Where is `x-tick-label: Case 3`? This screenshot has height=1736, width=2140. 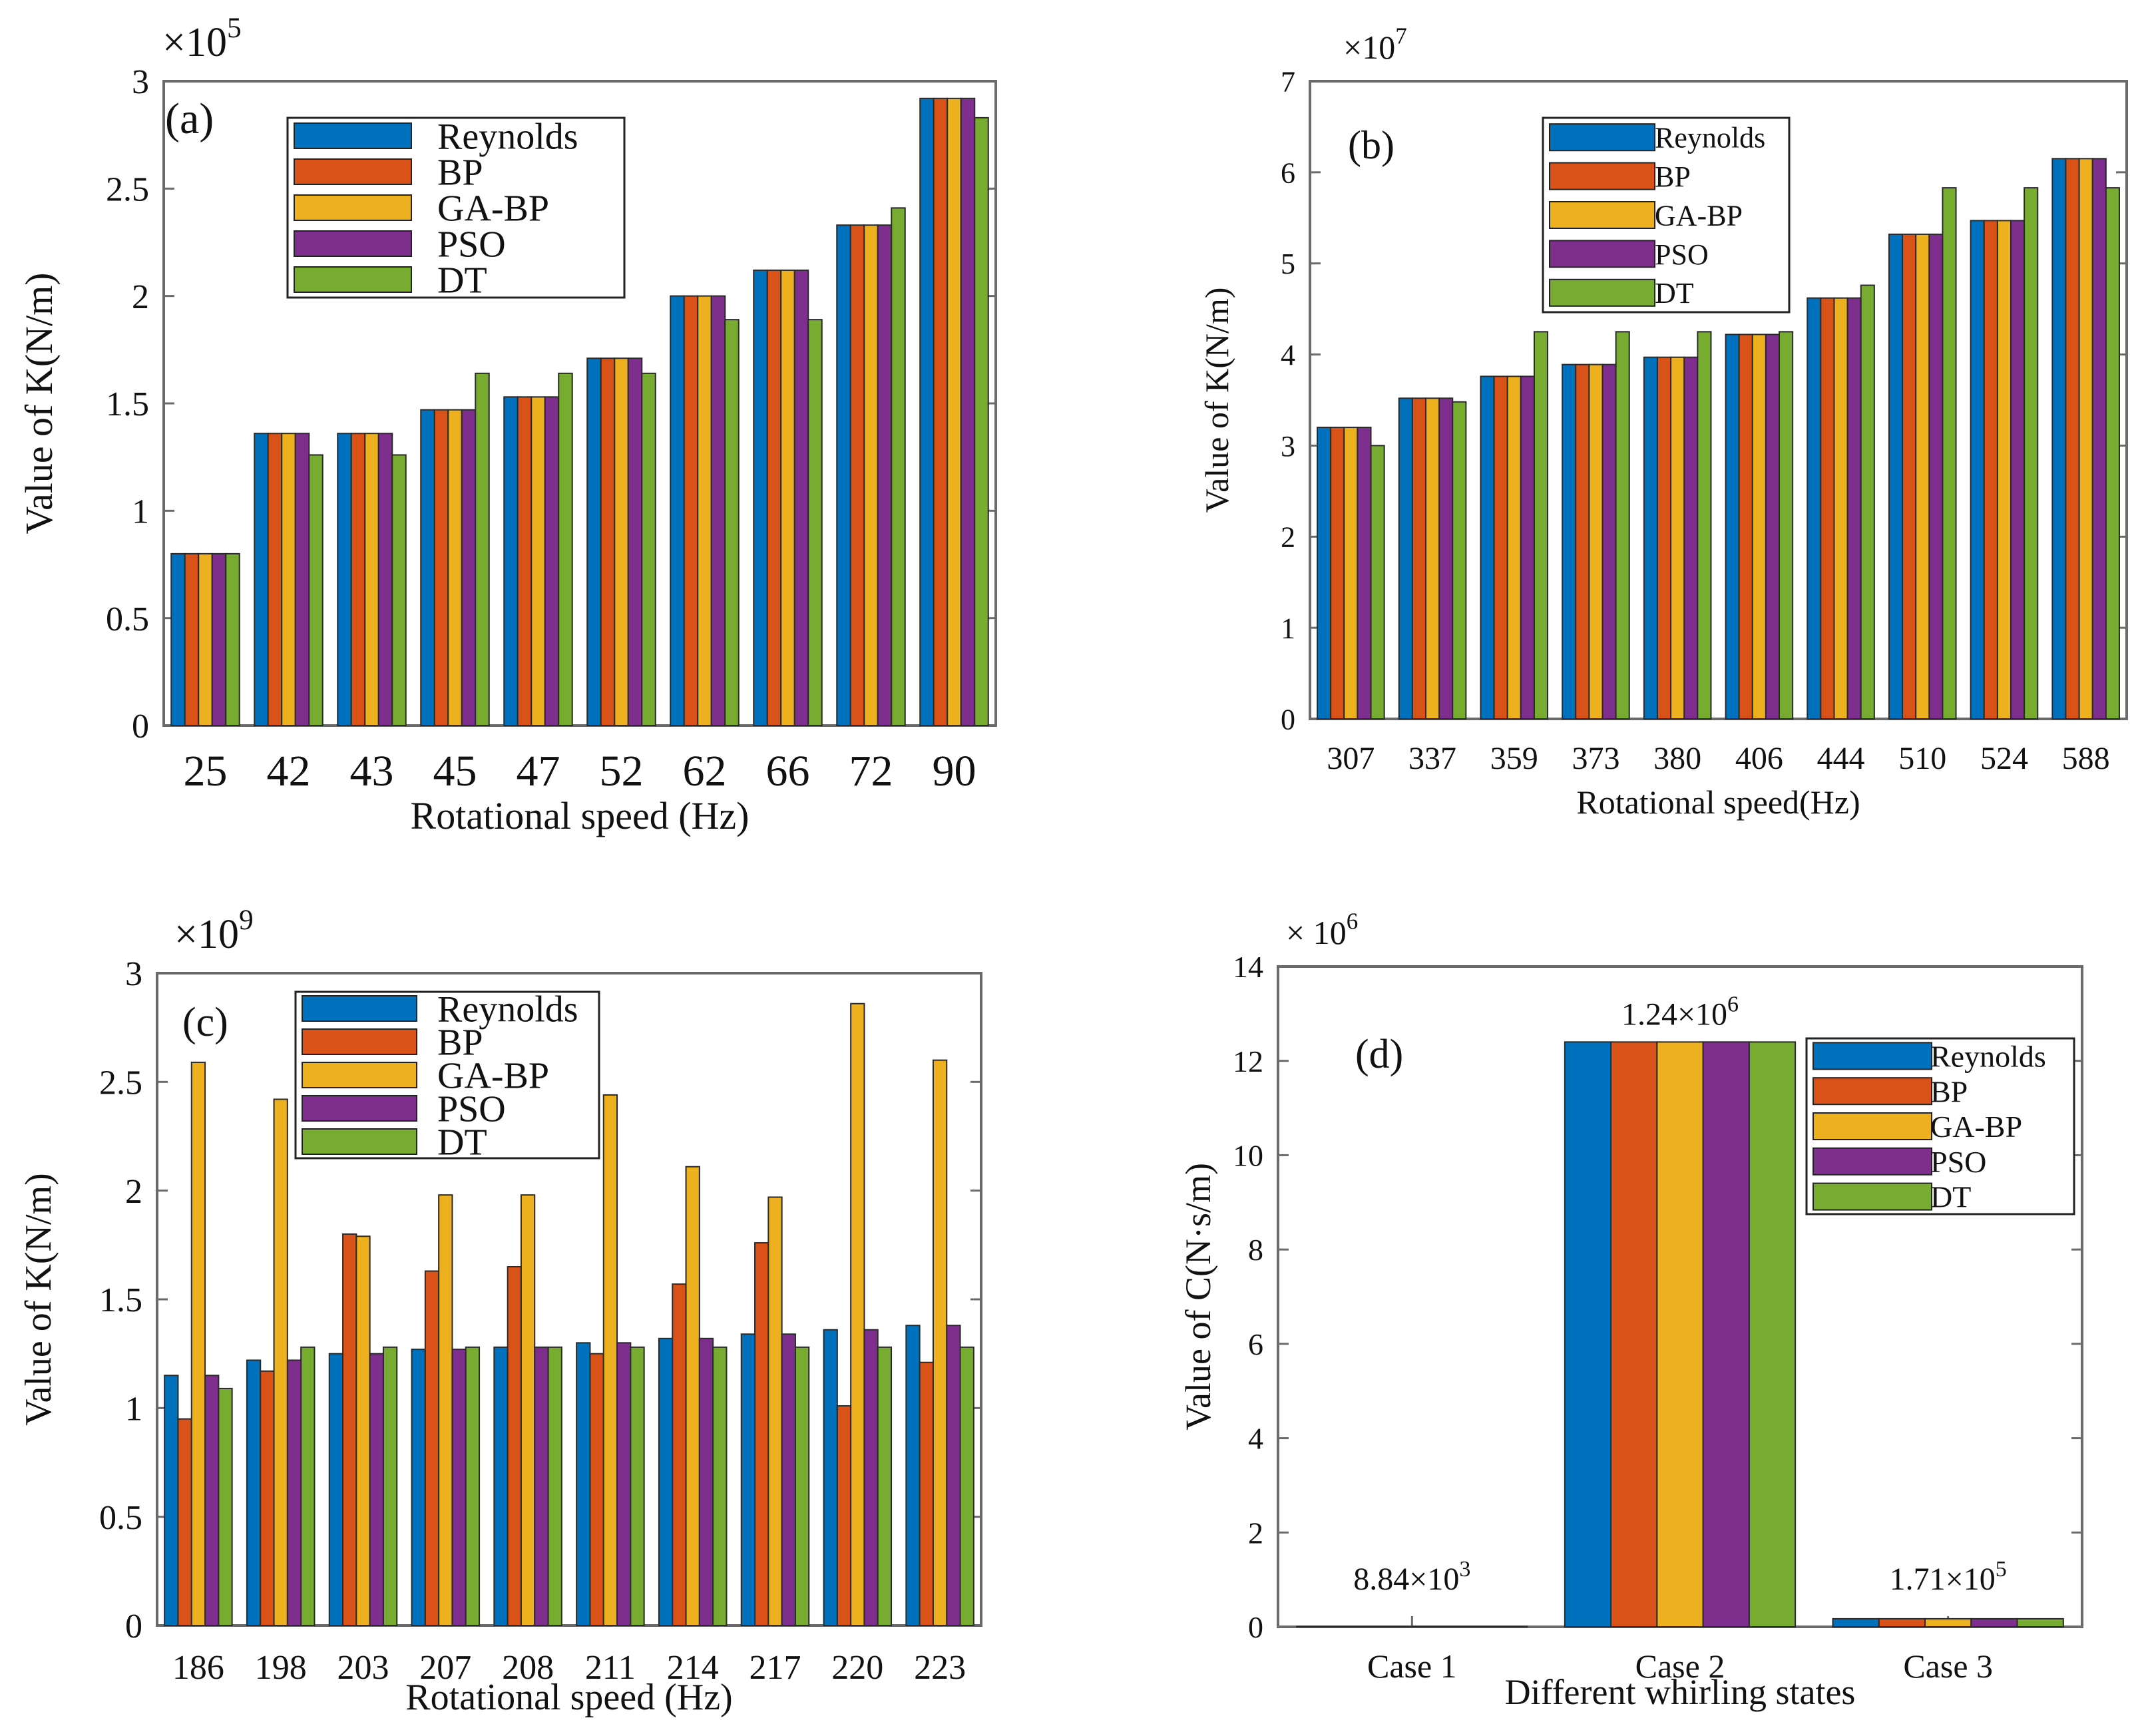 x-tick-label: Case 3 is located at coordinates (1948, 1666).